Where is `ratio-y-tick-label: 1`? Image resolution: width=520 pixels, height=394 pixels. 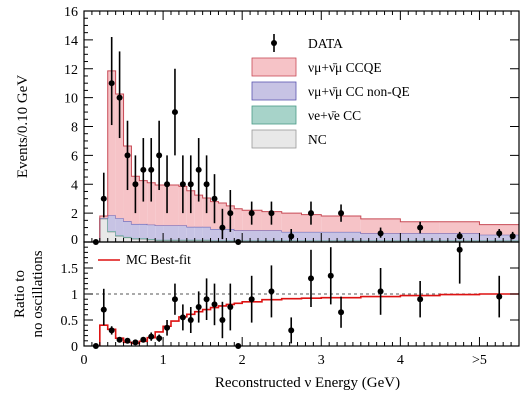
ratio-y-tick-label: 1 is located at coordinates (74, 295).